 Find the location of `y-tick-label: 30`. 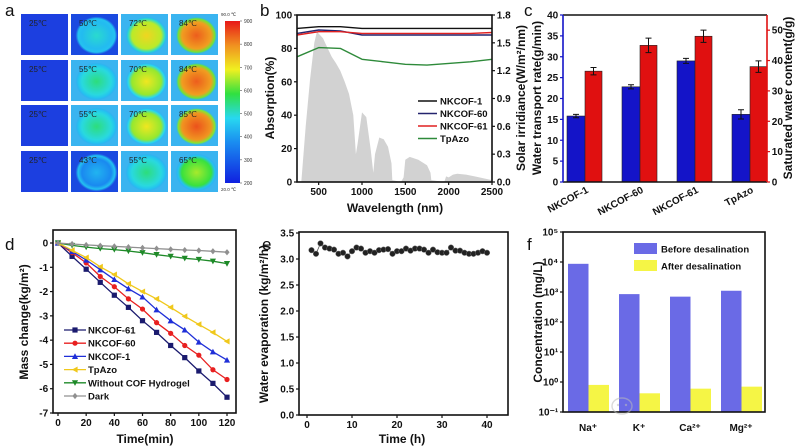

y-tick-label: 30 is located at coordinates (553, 57).